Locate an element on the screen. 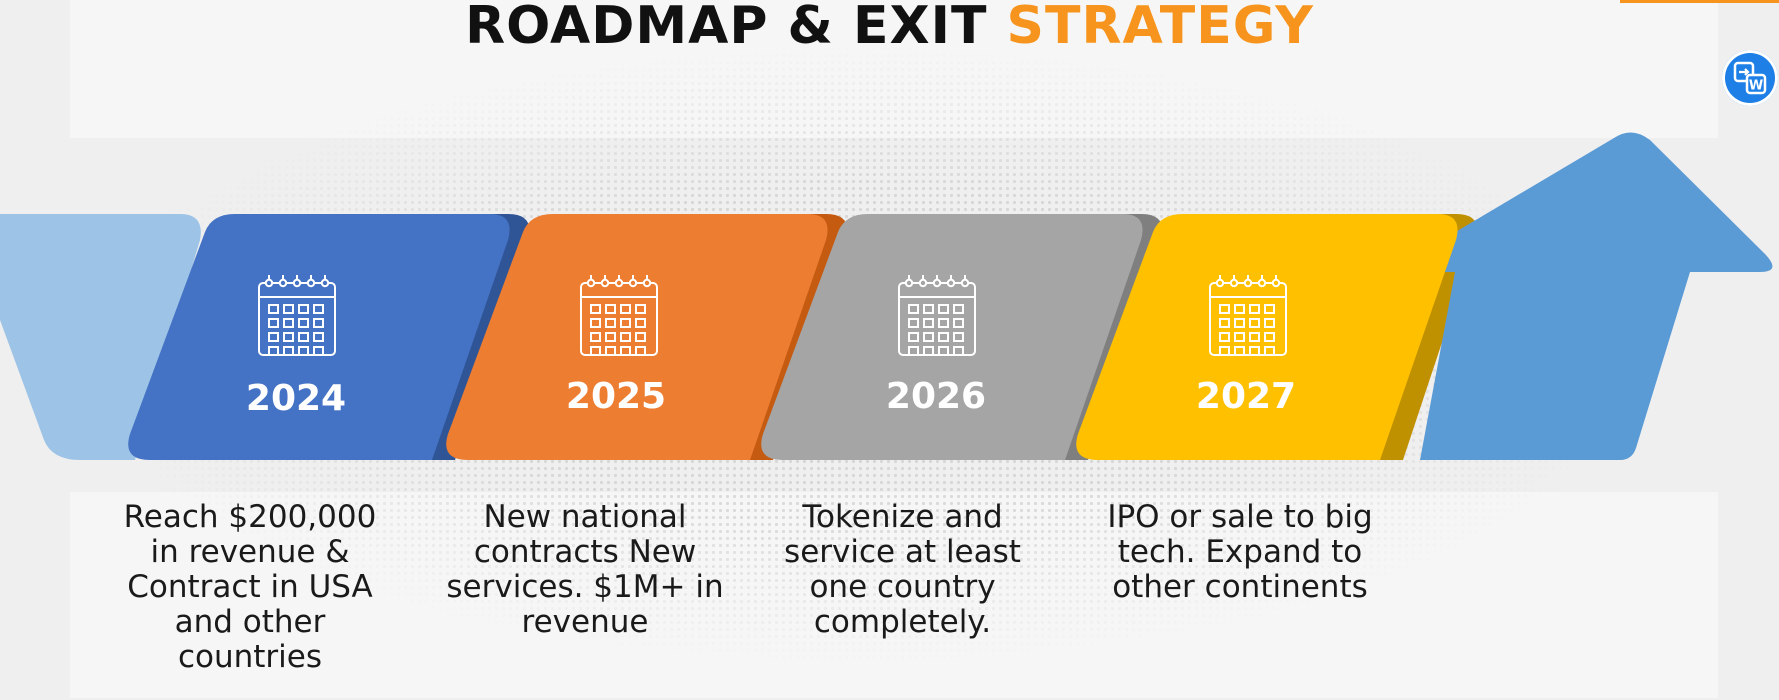  growth-arrow is located at coordinates (1585, 296).